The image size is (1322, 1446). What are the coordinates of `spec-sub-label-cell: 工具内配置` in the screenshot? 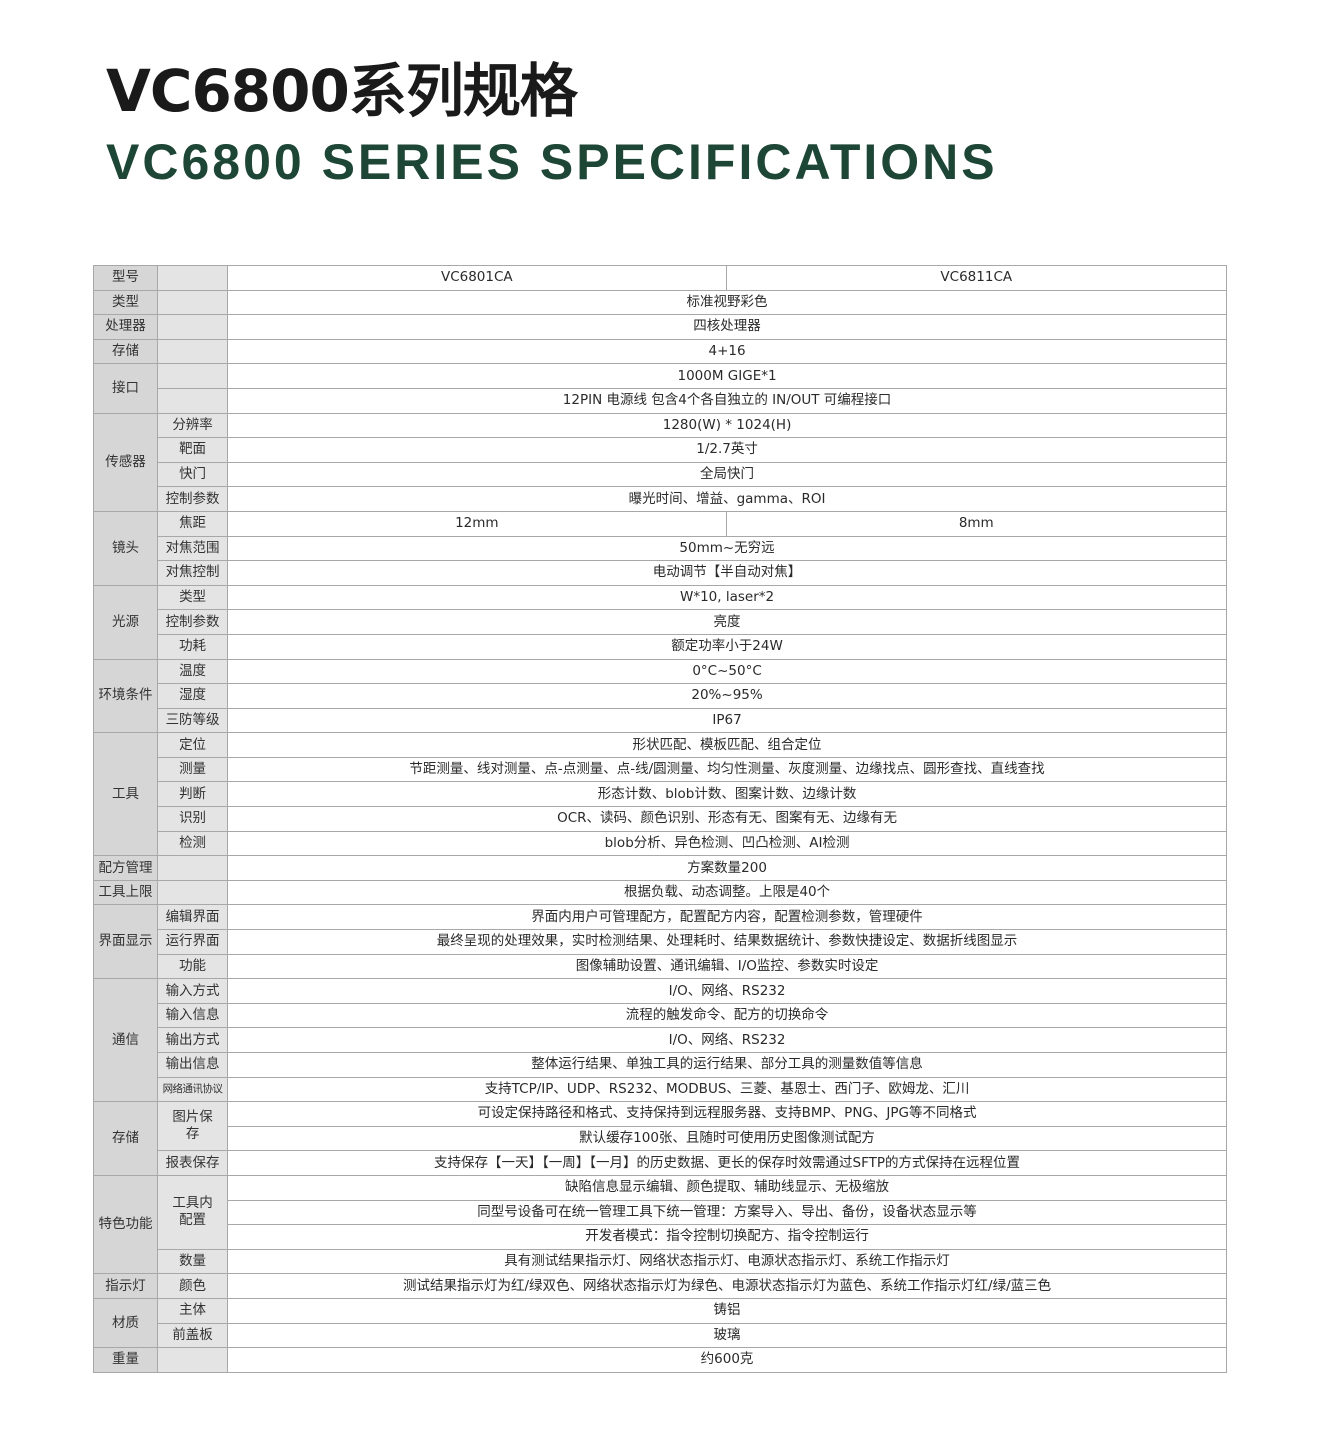 It's located at (193, 1212).